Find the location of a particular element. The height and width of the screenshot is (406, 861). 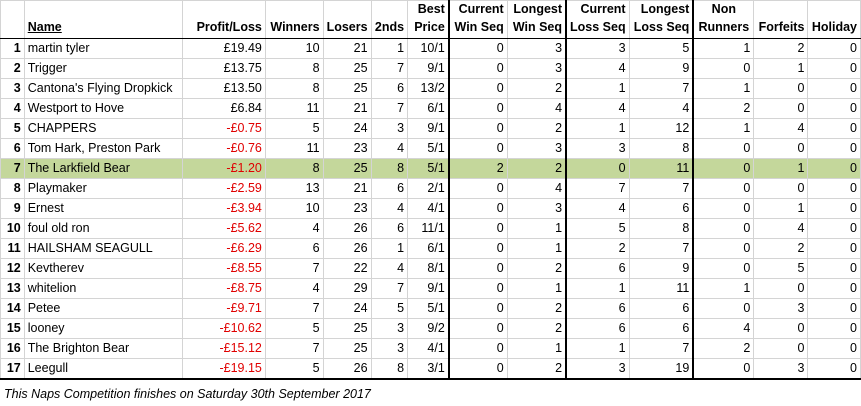

best-price-cell: 9/1 is located at coordinates (428, 128).